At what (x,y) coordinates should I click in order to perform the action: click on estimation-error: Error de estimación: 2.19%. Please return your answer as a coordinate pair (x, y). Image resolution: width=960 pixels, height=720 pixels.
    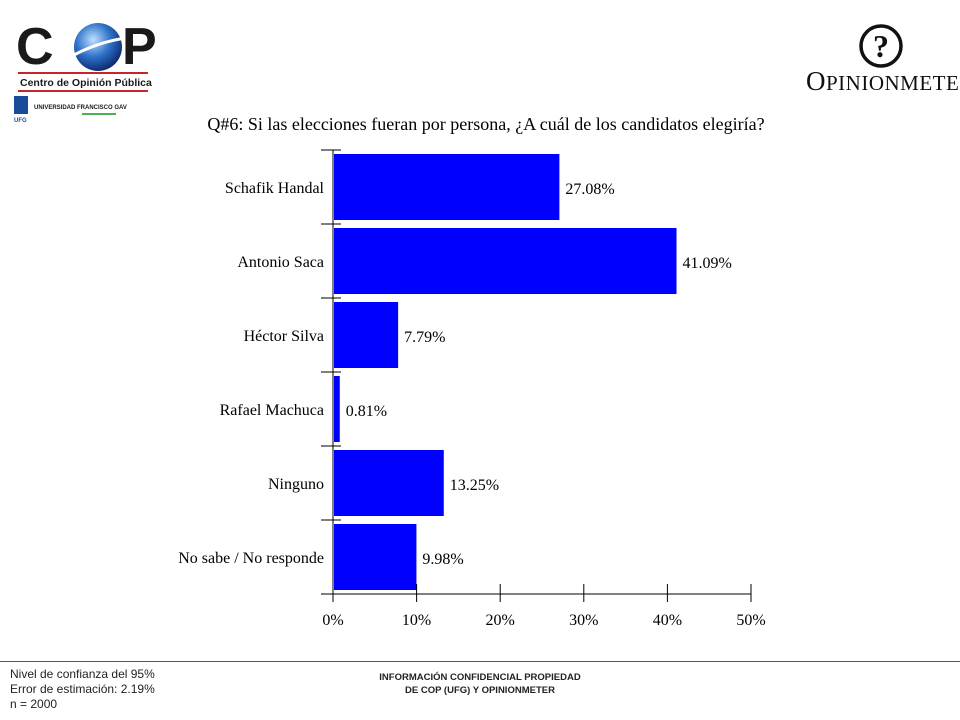
    Looking at the image, I should click on (82, 689).